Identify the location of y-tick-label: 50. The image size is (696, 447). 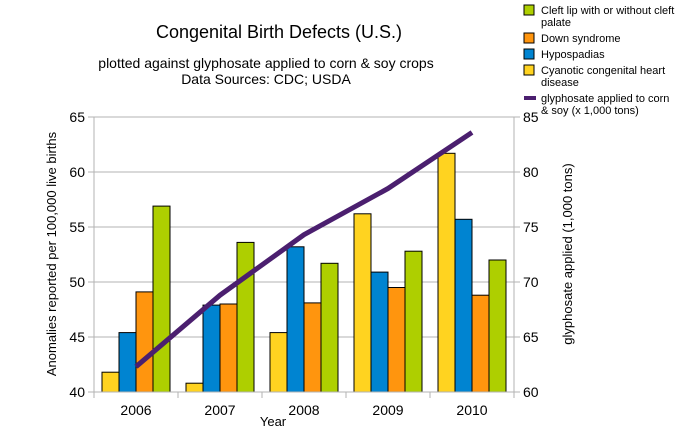
(77, 282).